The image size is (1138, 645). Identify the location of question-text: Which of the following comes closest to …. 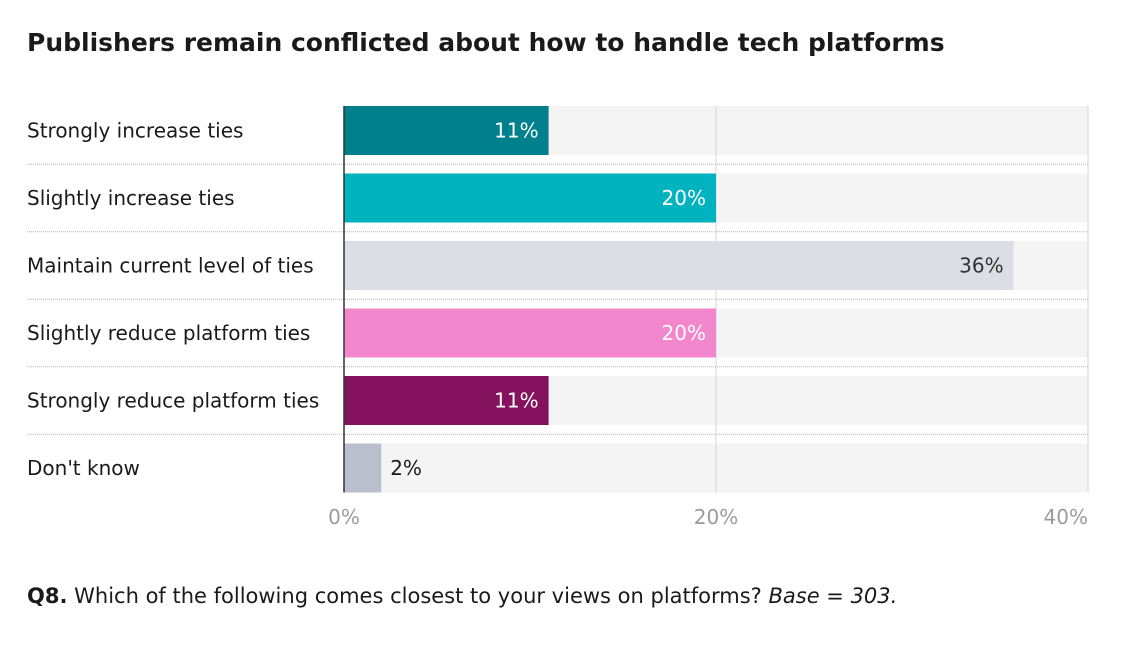
(418, 596).